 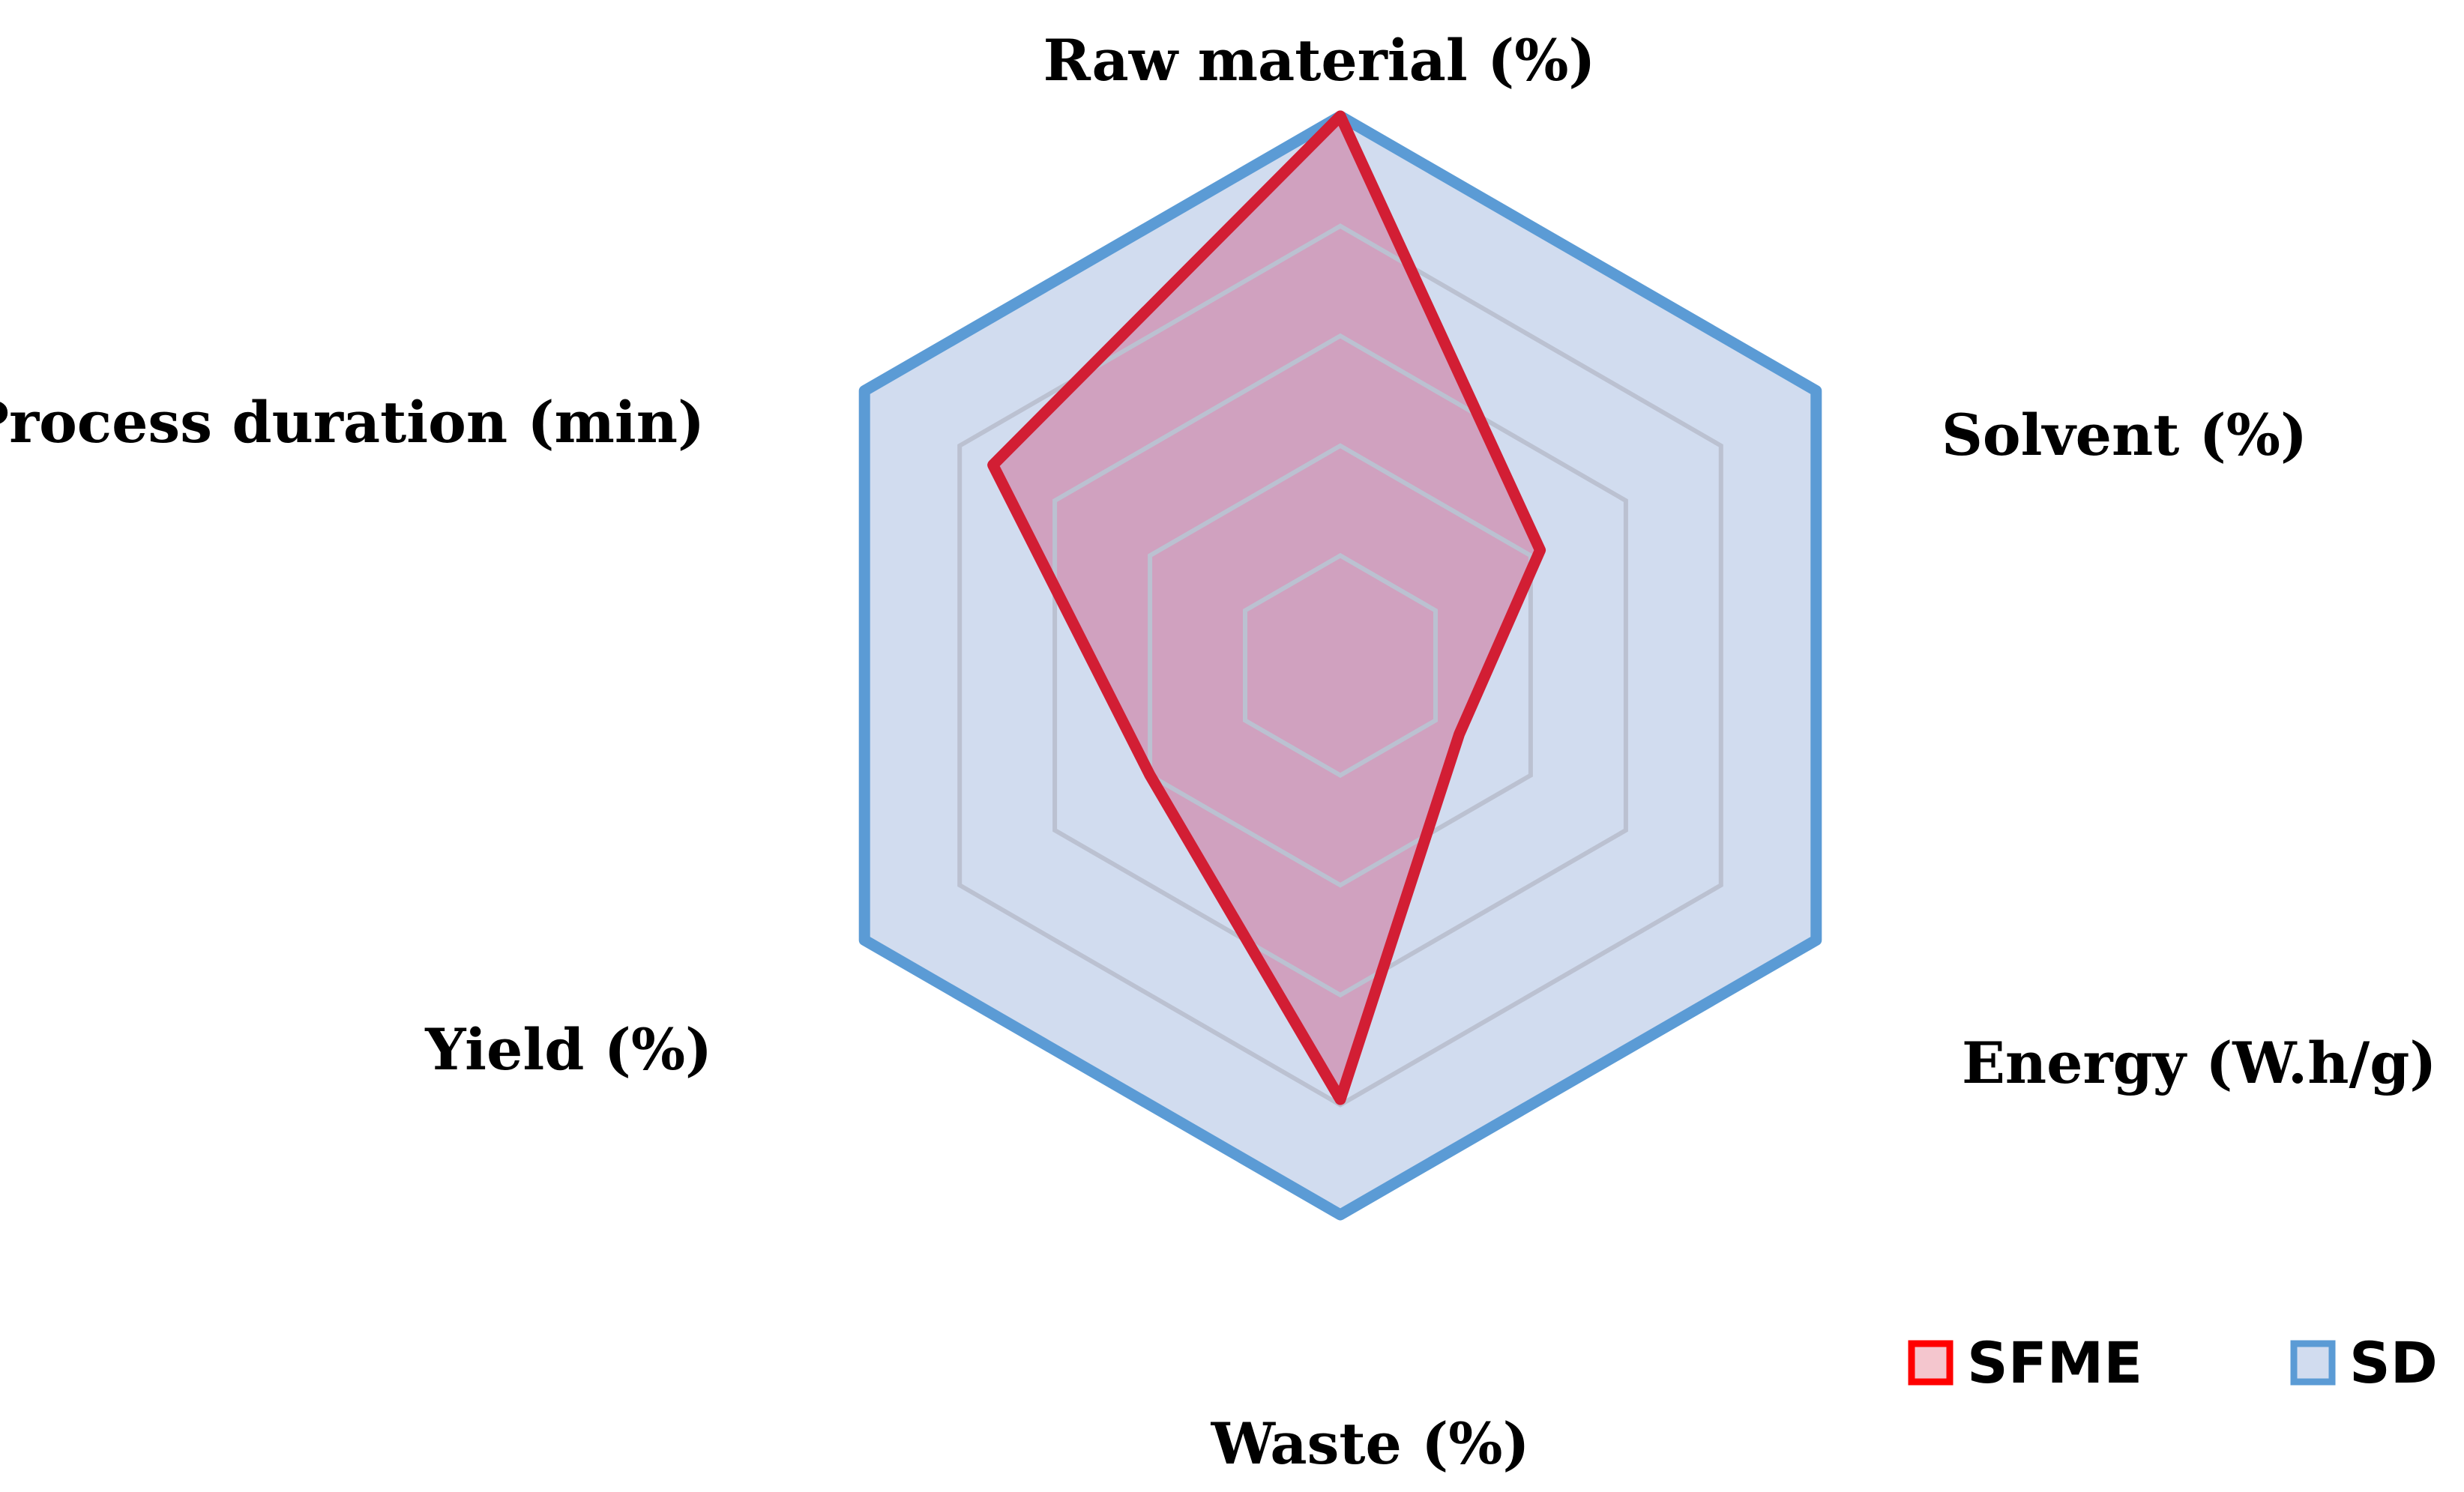 I want to click on axis-label-yield: Yield (%), so click(x=568, y=1049).